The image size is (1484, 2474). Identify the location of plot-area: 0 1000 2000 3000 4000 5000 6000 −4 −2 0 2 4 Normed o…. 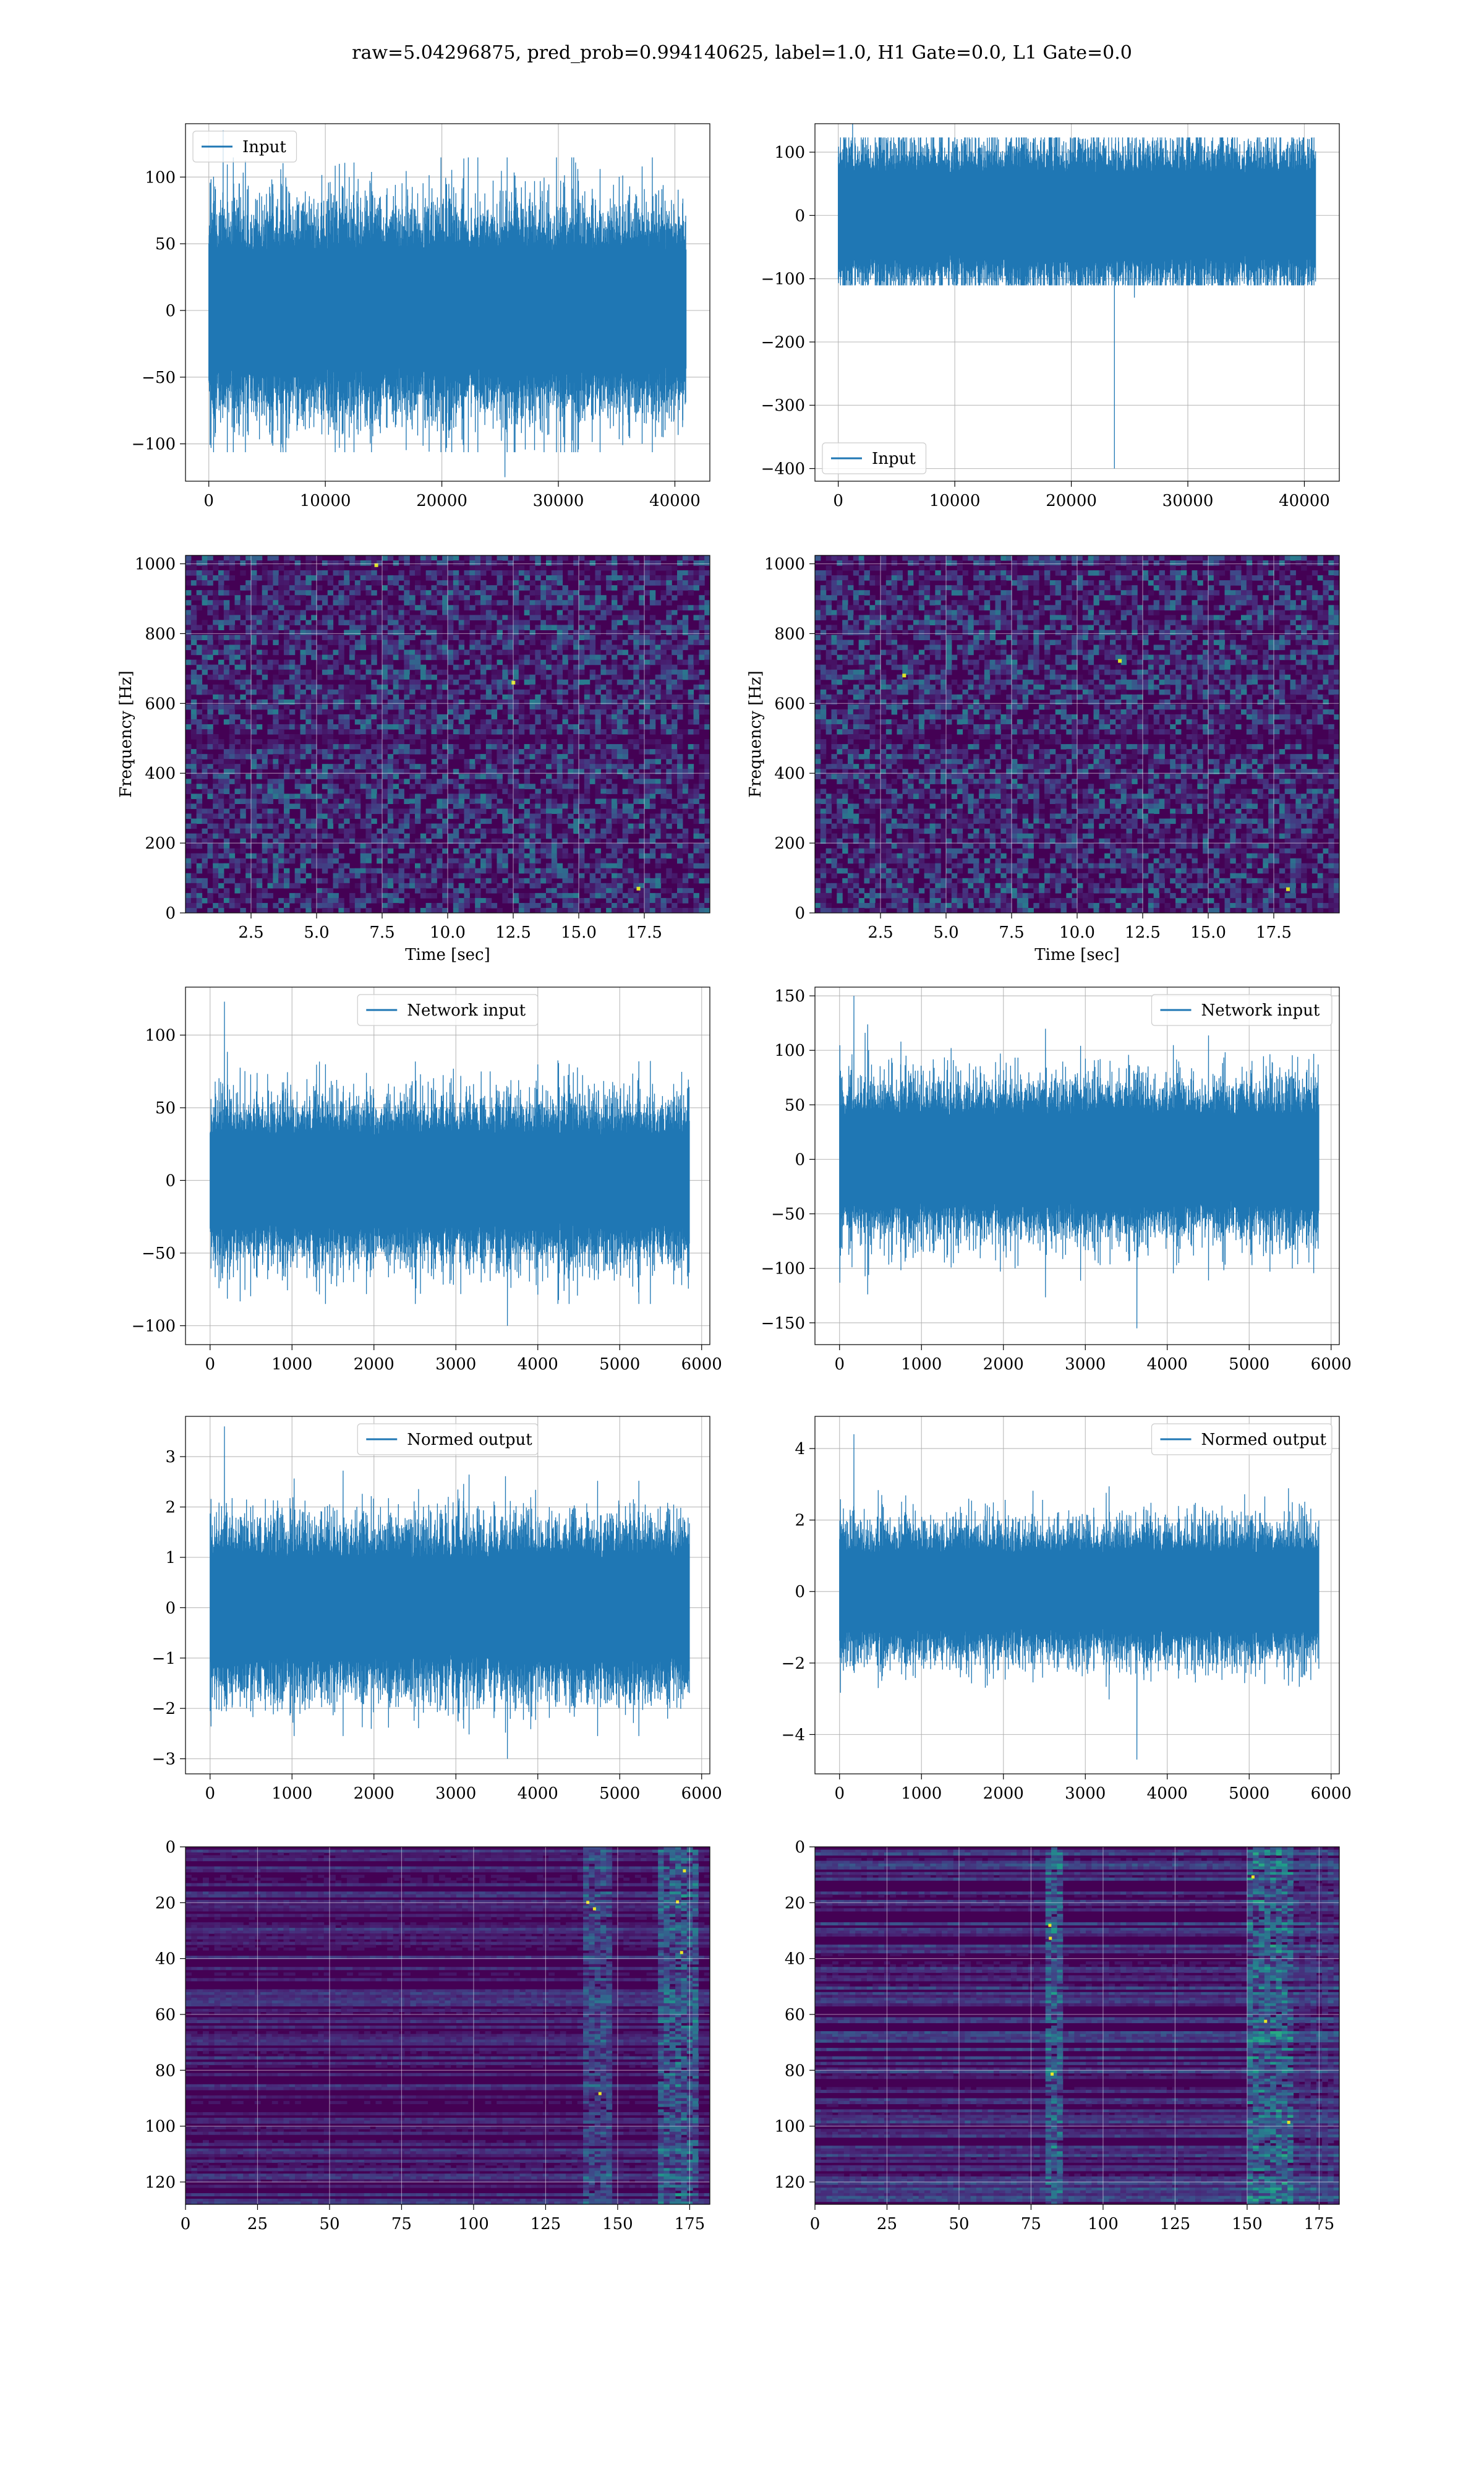
(1067, 1609).